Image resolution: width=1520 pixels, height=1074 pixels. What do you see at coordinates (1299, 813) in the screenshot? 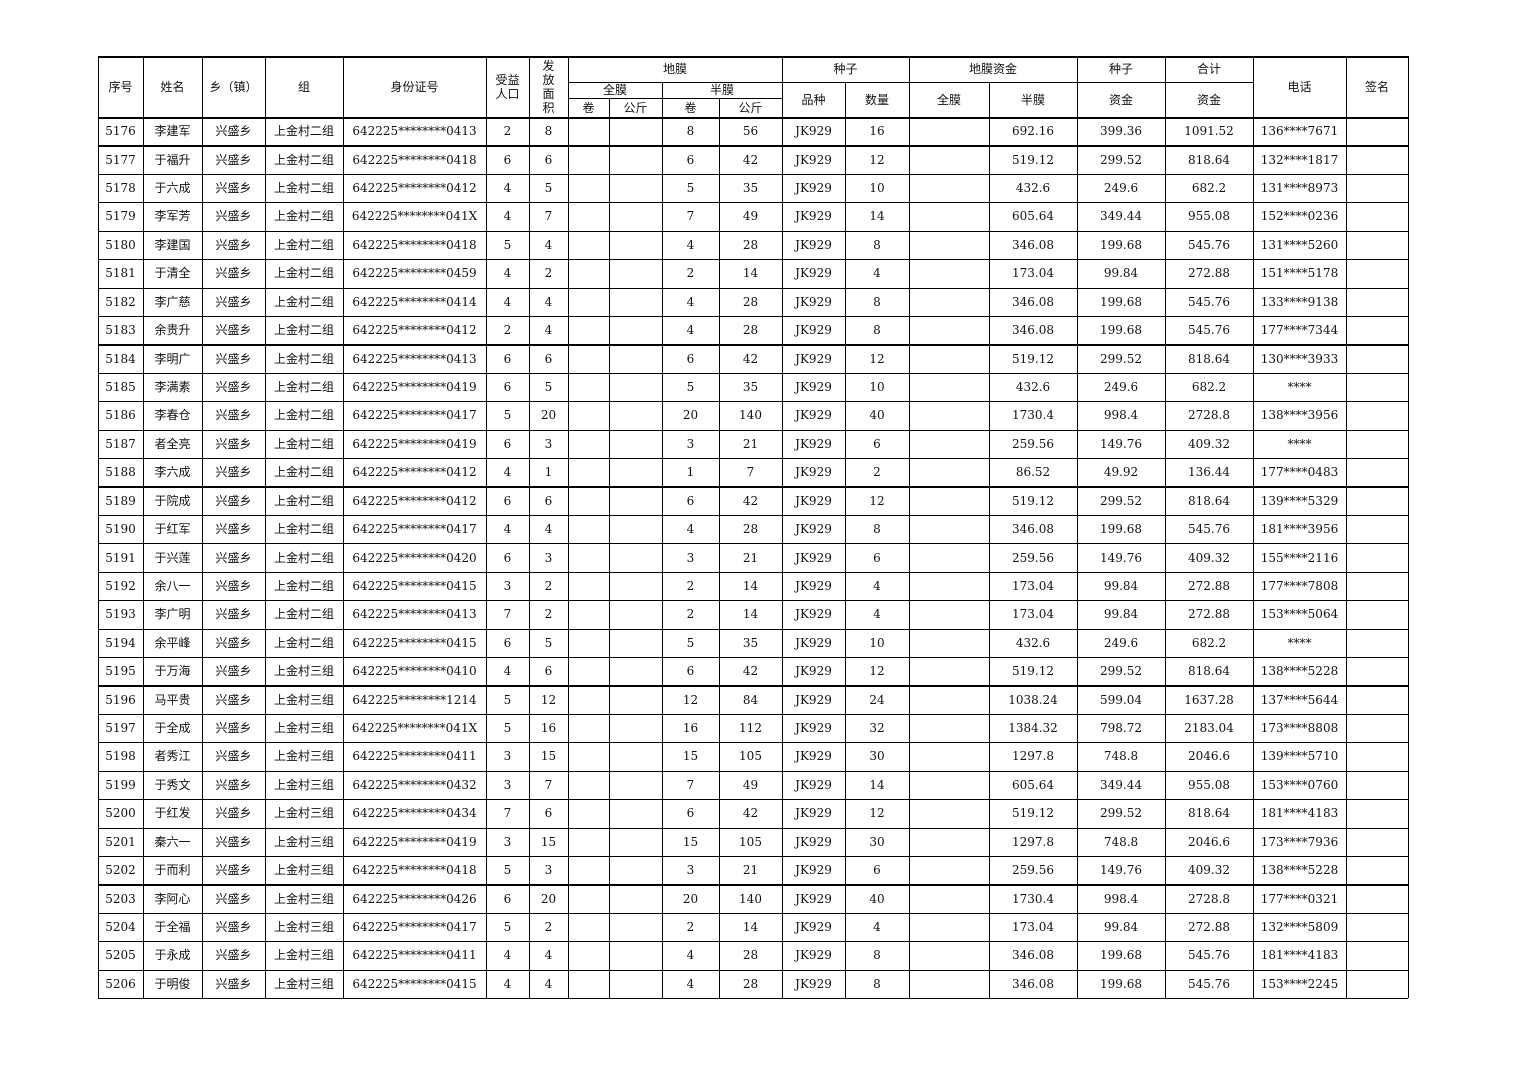
I see `table-cell: 181****4183` at bounding box center [1299, 813].